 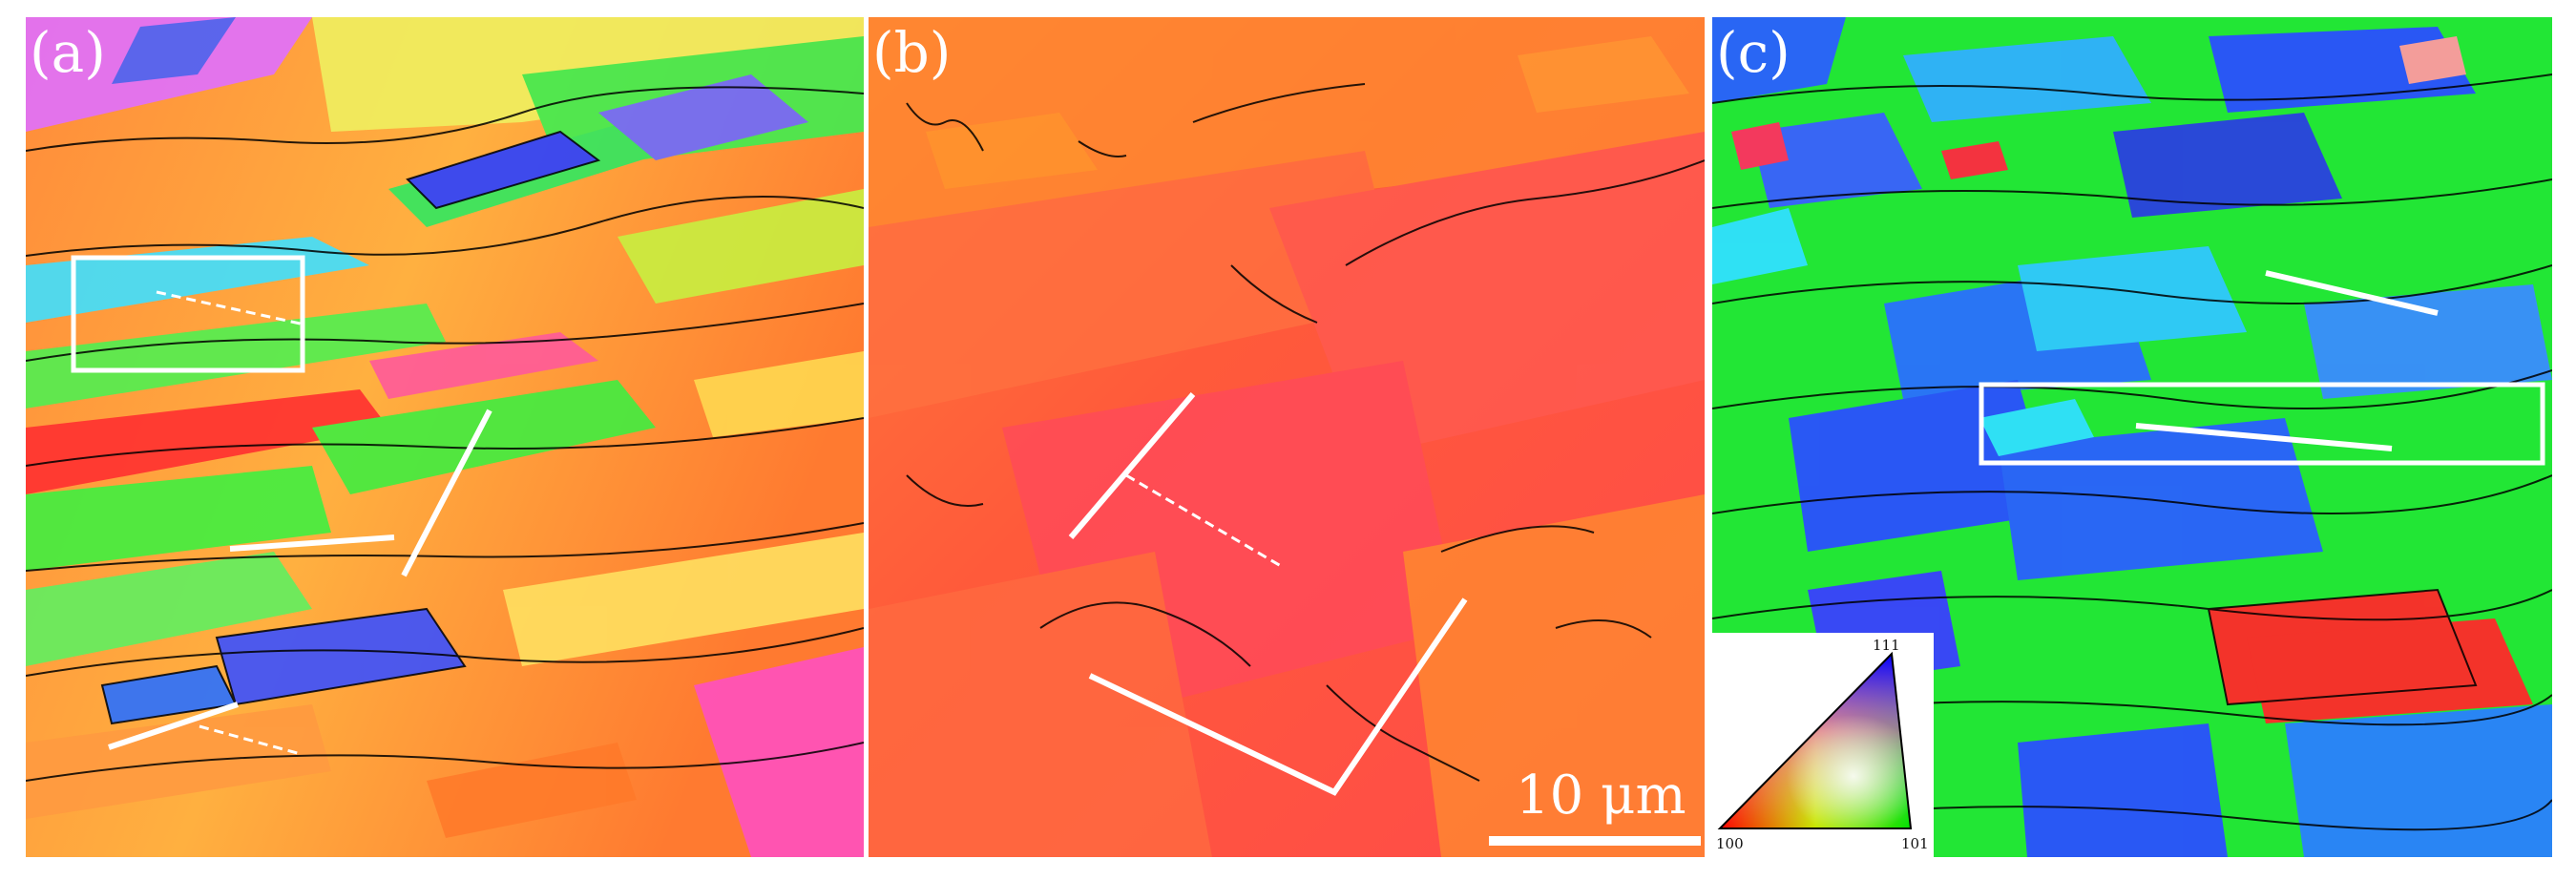 I want to click on ipf-label-101: 101, so click(x=1915, y=843).